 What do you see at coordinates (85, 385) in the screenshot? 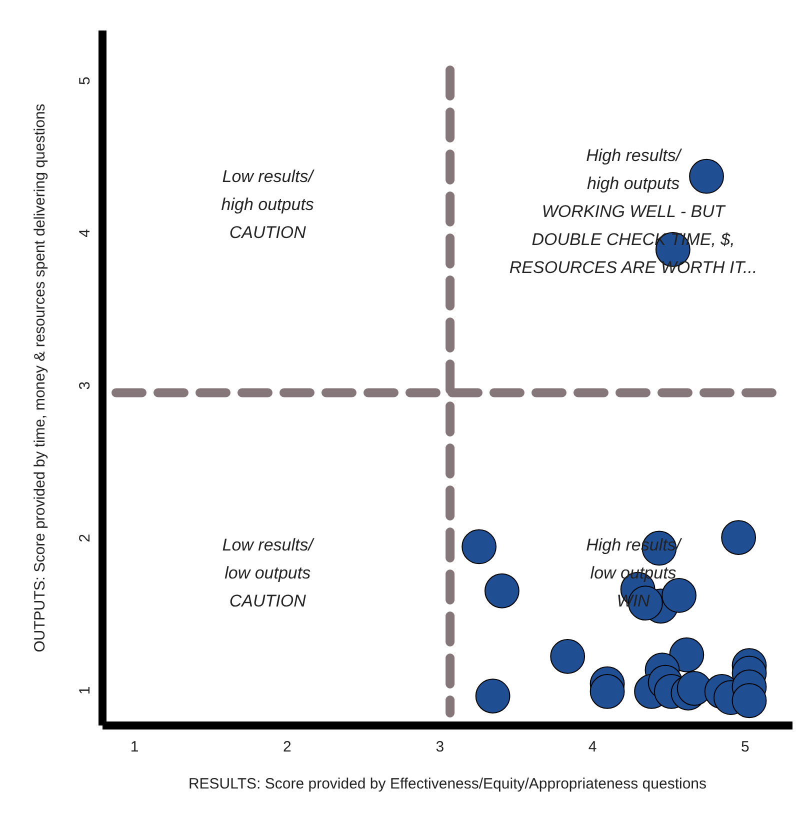
I see `y-tick-label: 3` at bounding box center [85, 385].